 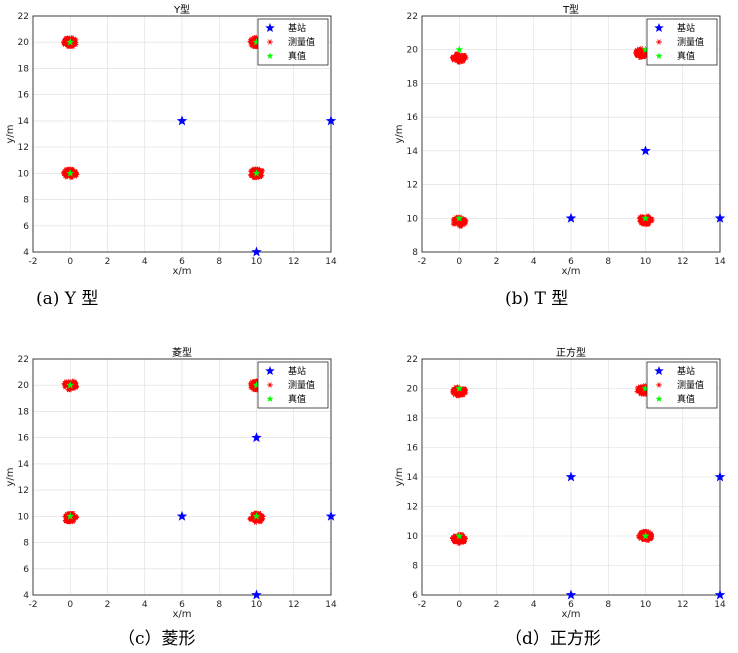 I want to click on y-tick-label: 16, so click(x=24, y=96).